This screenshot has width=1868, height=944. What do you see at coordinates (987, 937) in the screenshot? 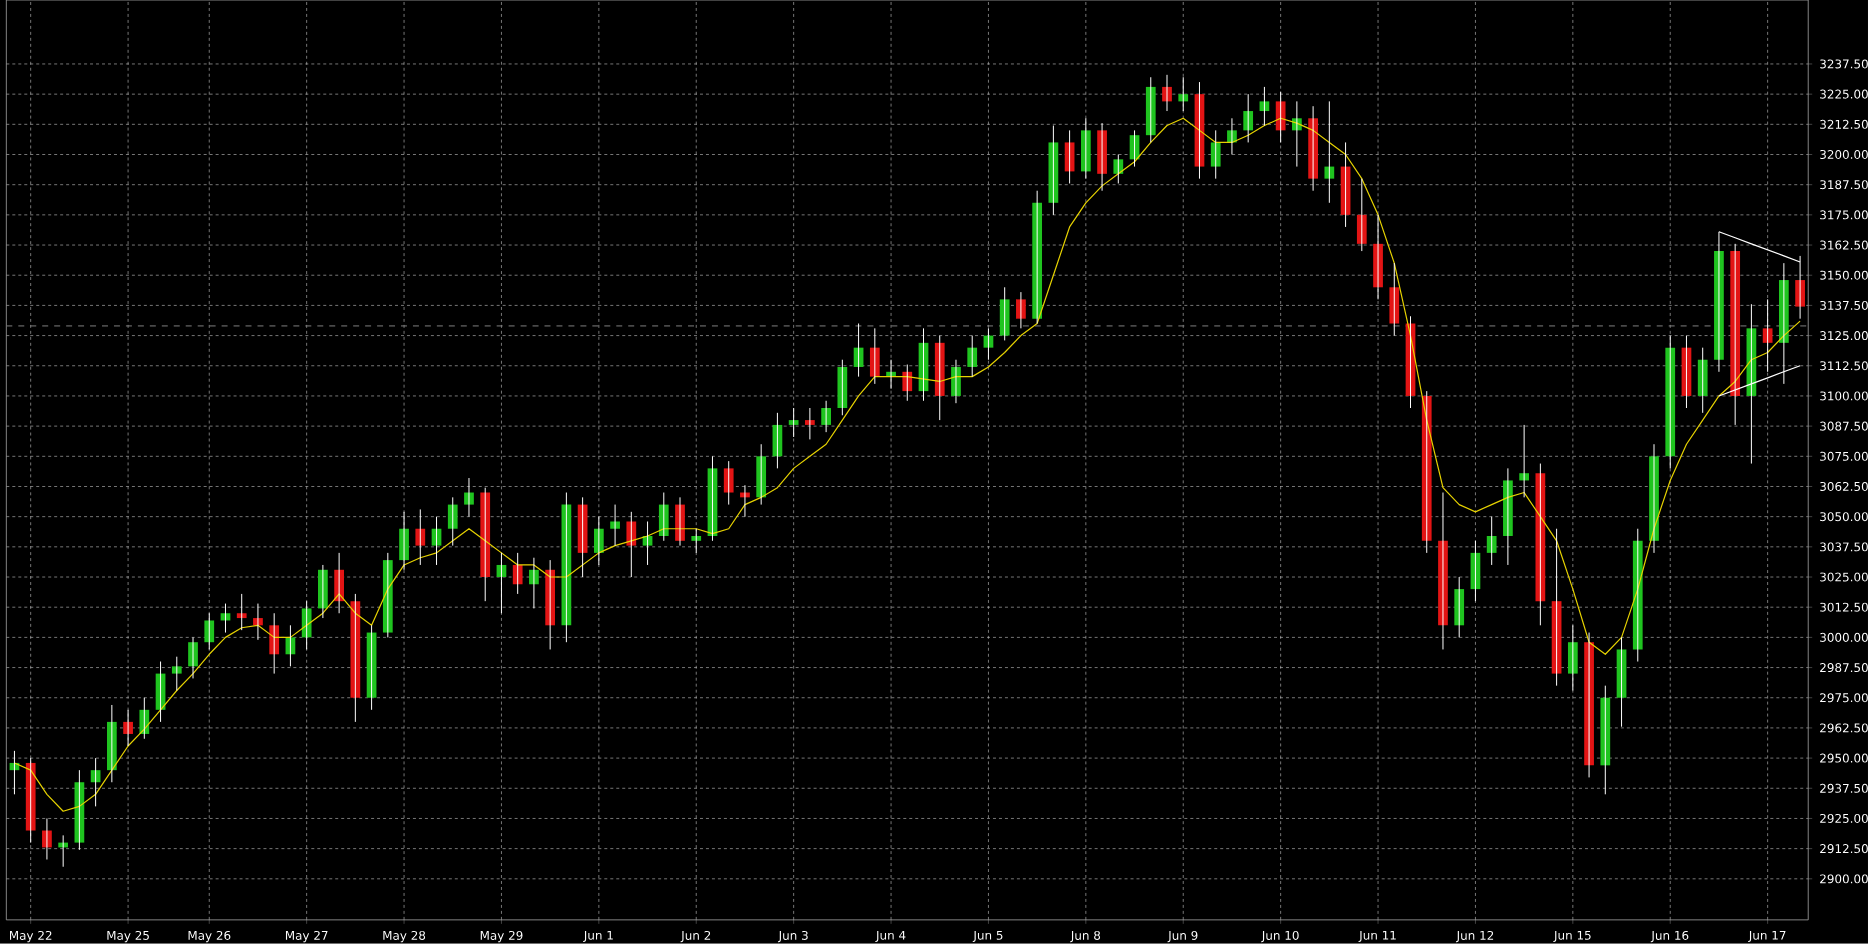
I see `x-tick-label: Jun 5` at bounding box center [987, 937].